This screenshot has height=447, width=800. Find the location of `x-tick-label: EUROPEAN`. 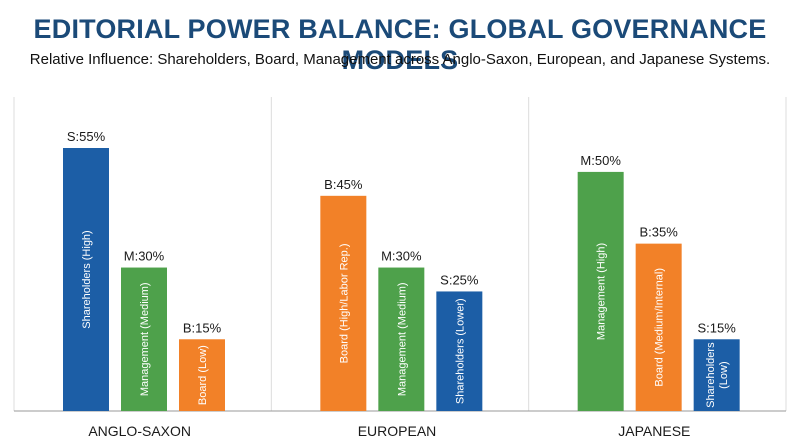

x-tick-label: EUROPEAN is located at coordinates (397, 431).